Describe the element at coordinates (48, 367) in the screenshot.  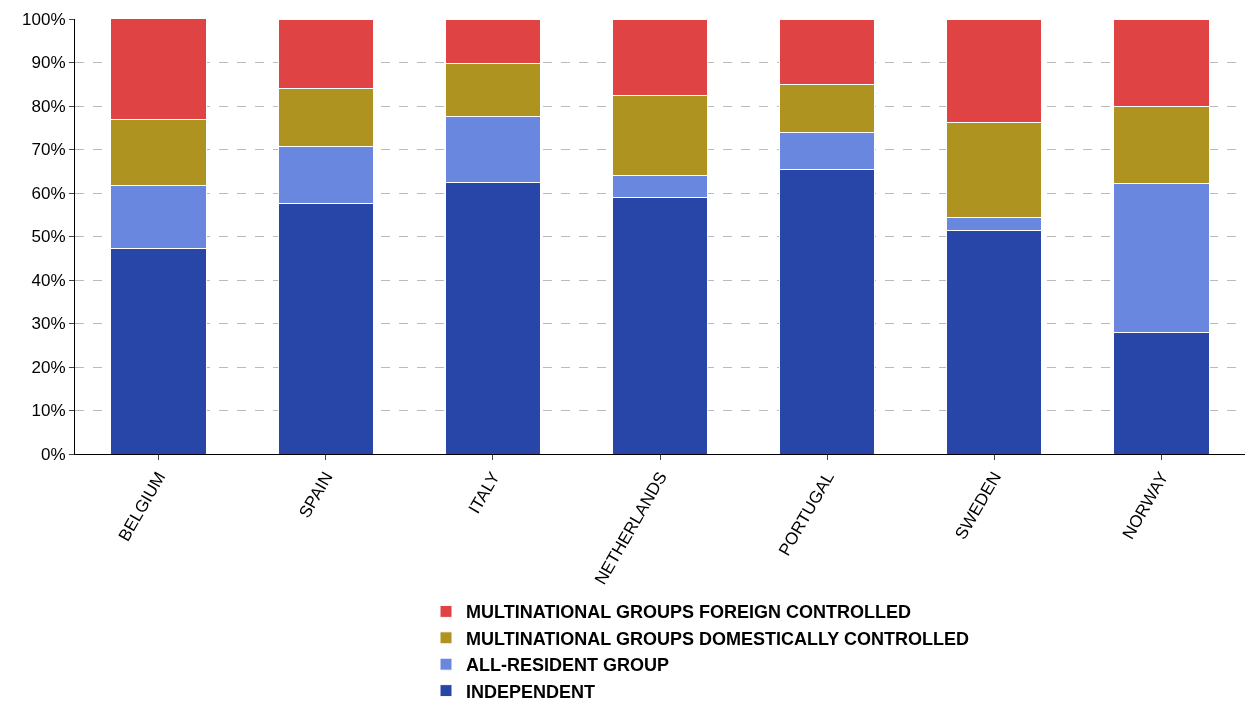
I see `y-tick-label: 20%` at that location.